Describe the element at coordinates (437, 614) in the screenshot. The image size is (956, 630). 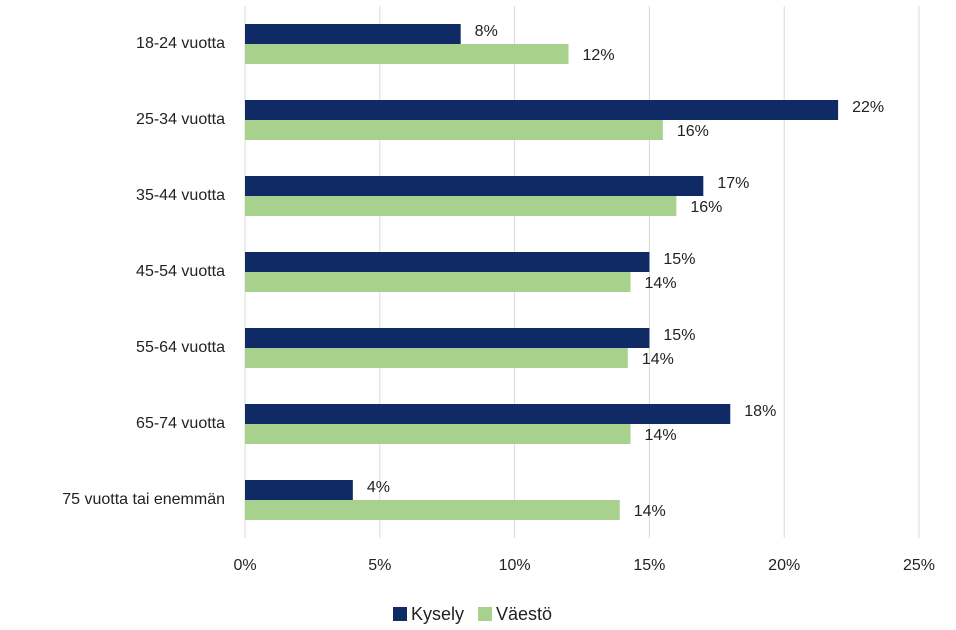
I see `legend-label: Kysely` at that location.